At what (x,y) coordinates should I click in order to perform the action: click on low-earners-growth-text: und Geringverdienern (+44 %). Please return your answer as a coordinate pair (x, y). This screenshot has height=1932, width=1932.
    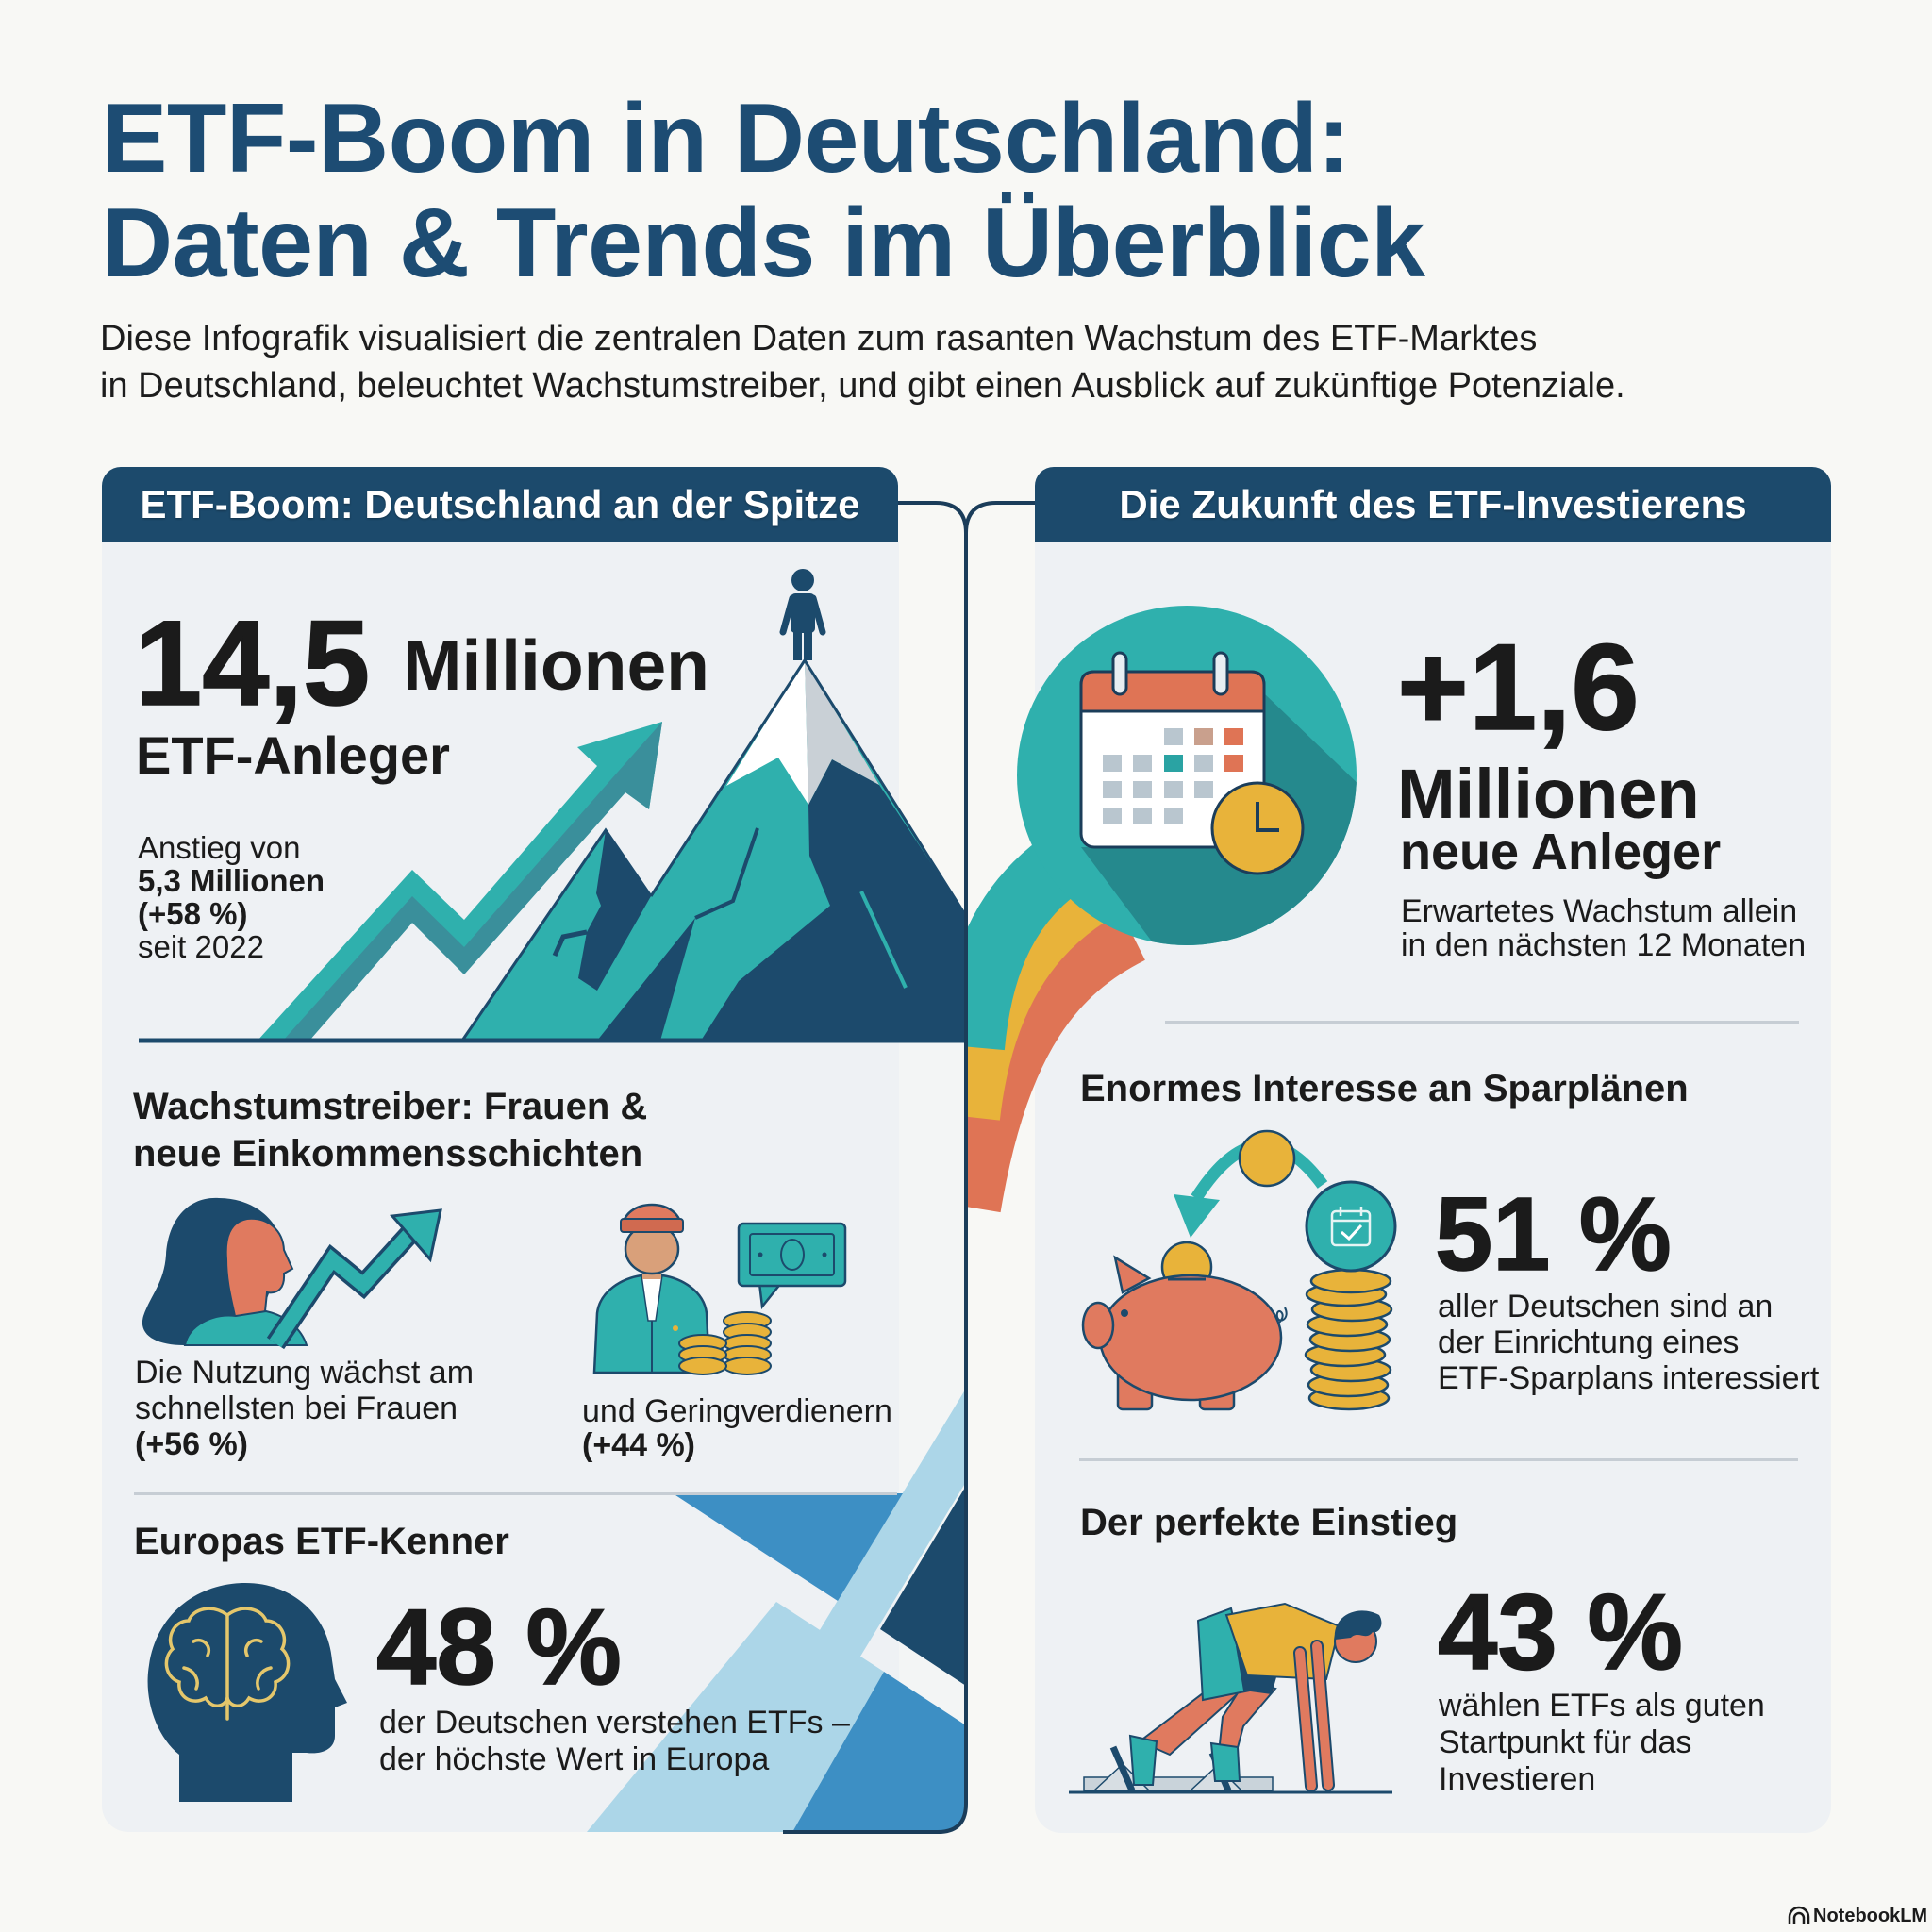
    Looking at the image, I should click on (737, 1428).